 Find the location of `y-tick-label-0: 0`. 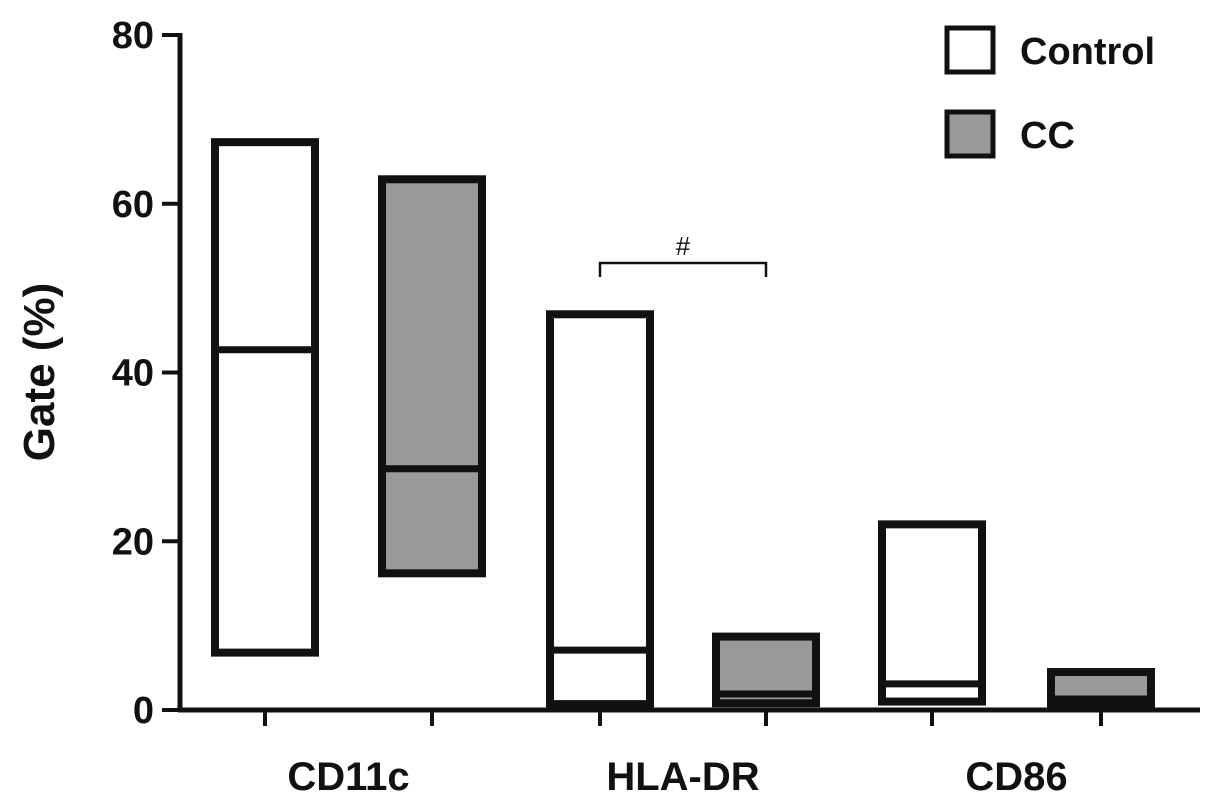

y-tick-label-0: 0 is located at coordinates (143, 711).